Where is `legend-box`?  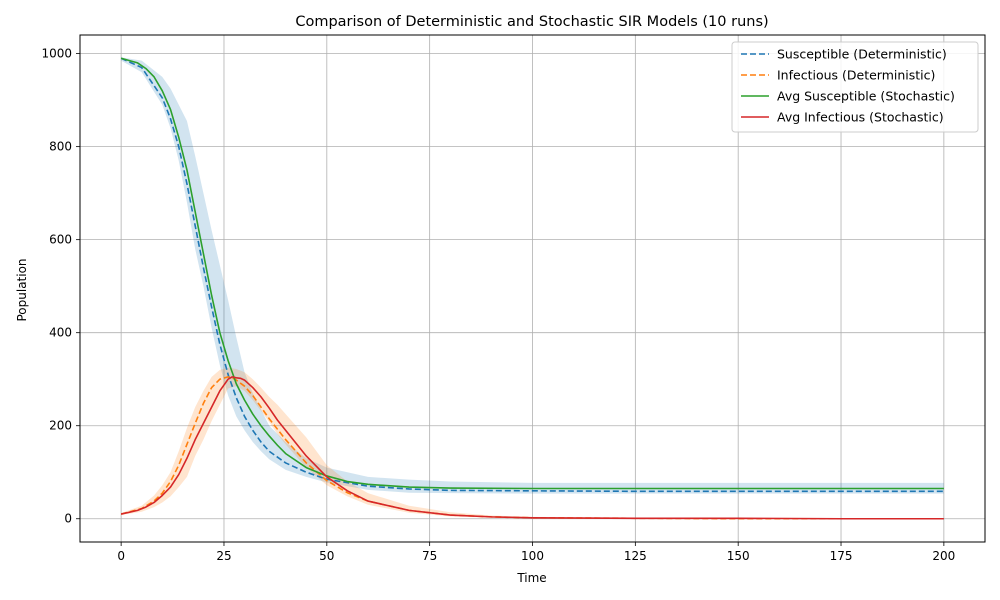
legend-box is located at coordinates (855, 87).